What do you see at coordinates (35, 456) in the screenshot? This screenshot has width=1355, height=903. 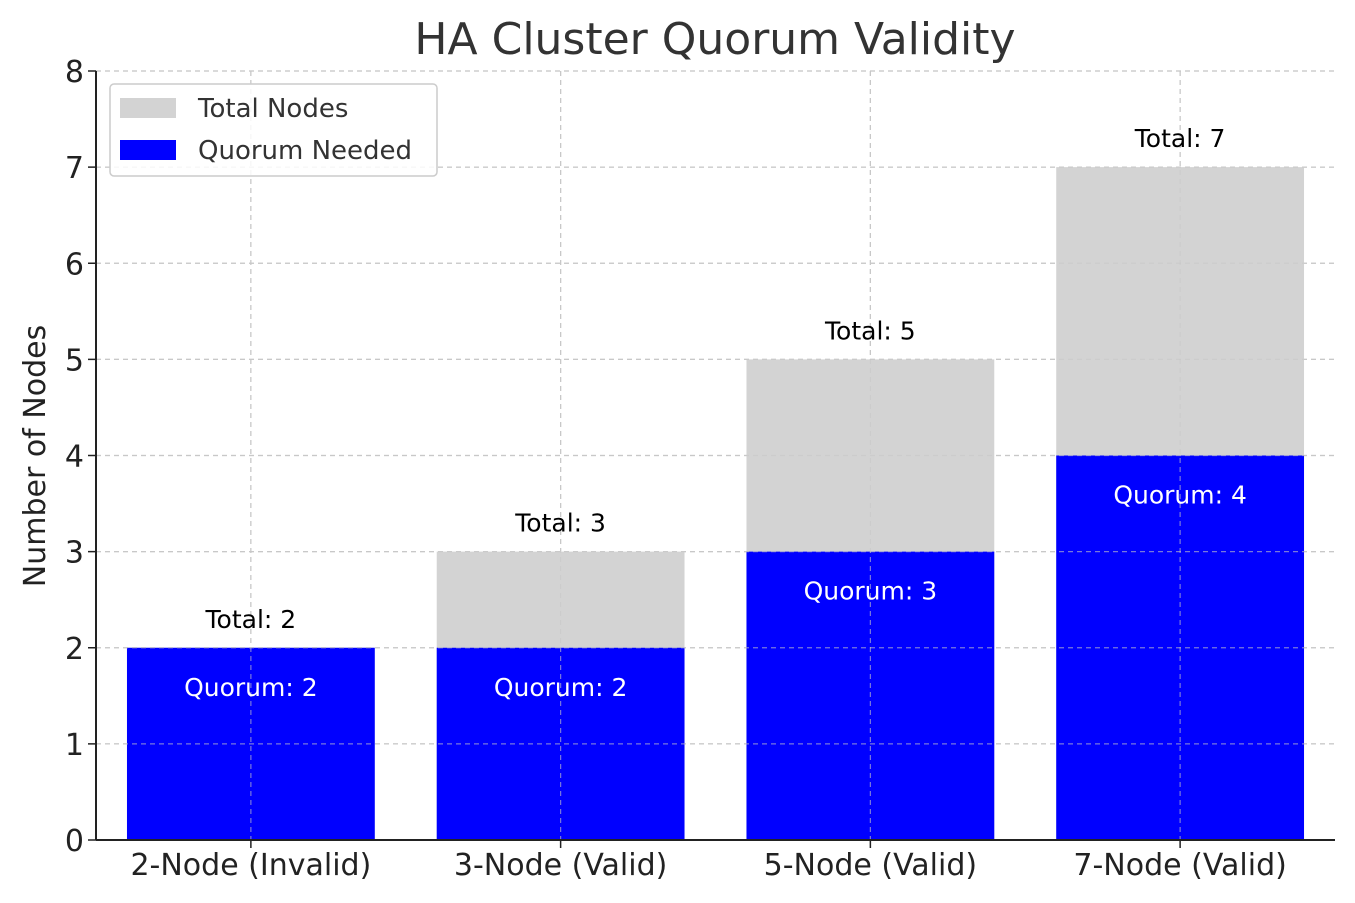 I see `y-axis-label: Number of Nodes` at bounding box center [35, 456].